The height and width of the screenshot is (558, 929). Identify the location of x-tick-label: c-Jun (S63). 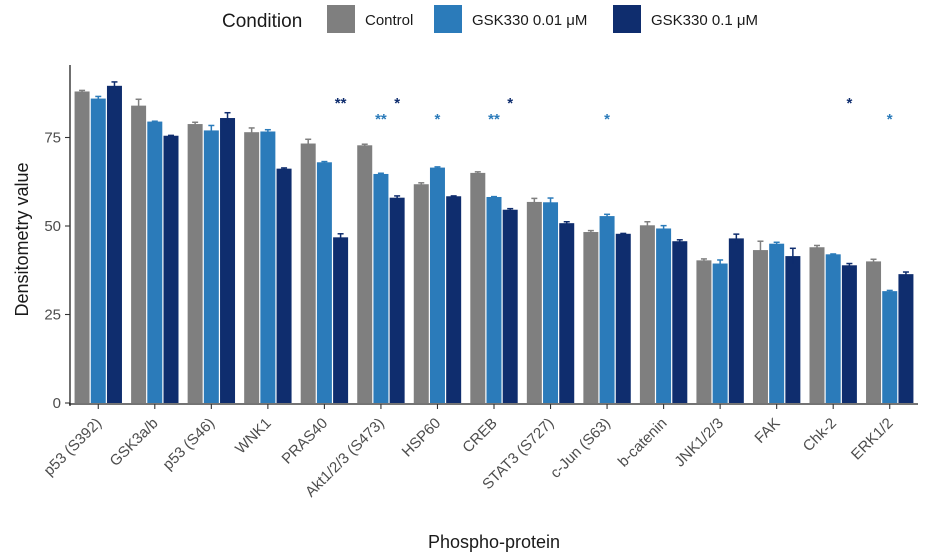
(580, 448).